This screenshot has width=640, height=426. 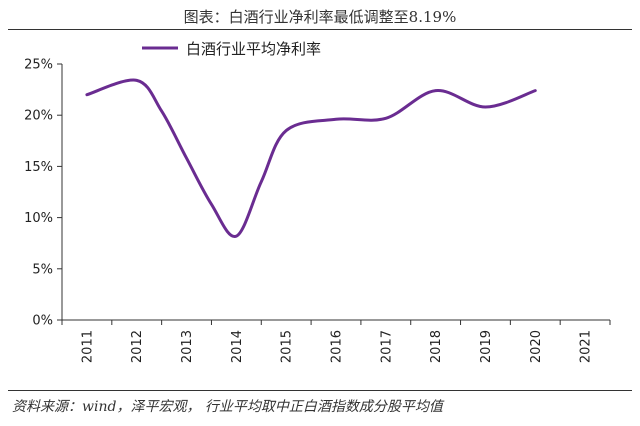 What do you see at coordinates (38, 116) in the screenshot?
I see `y-tick-label: 20%` at bounding box center [38, 116].